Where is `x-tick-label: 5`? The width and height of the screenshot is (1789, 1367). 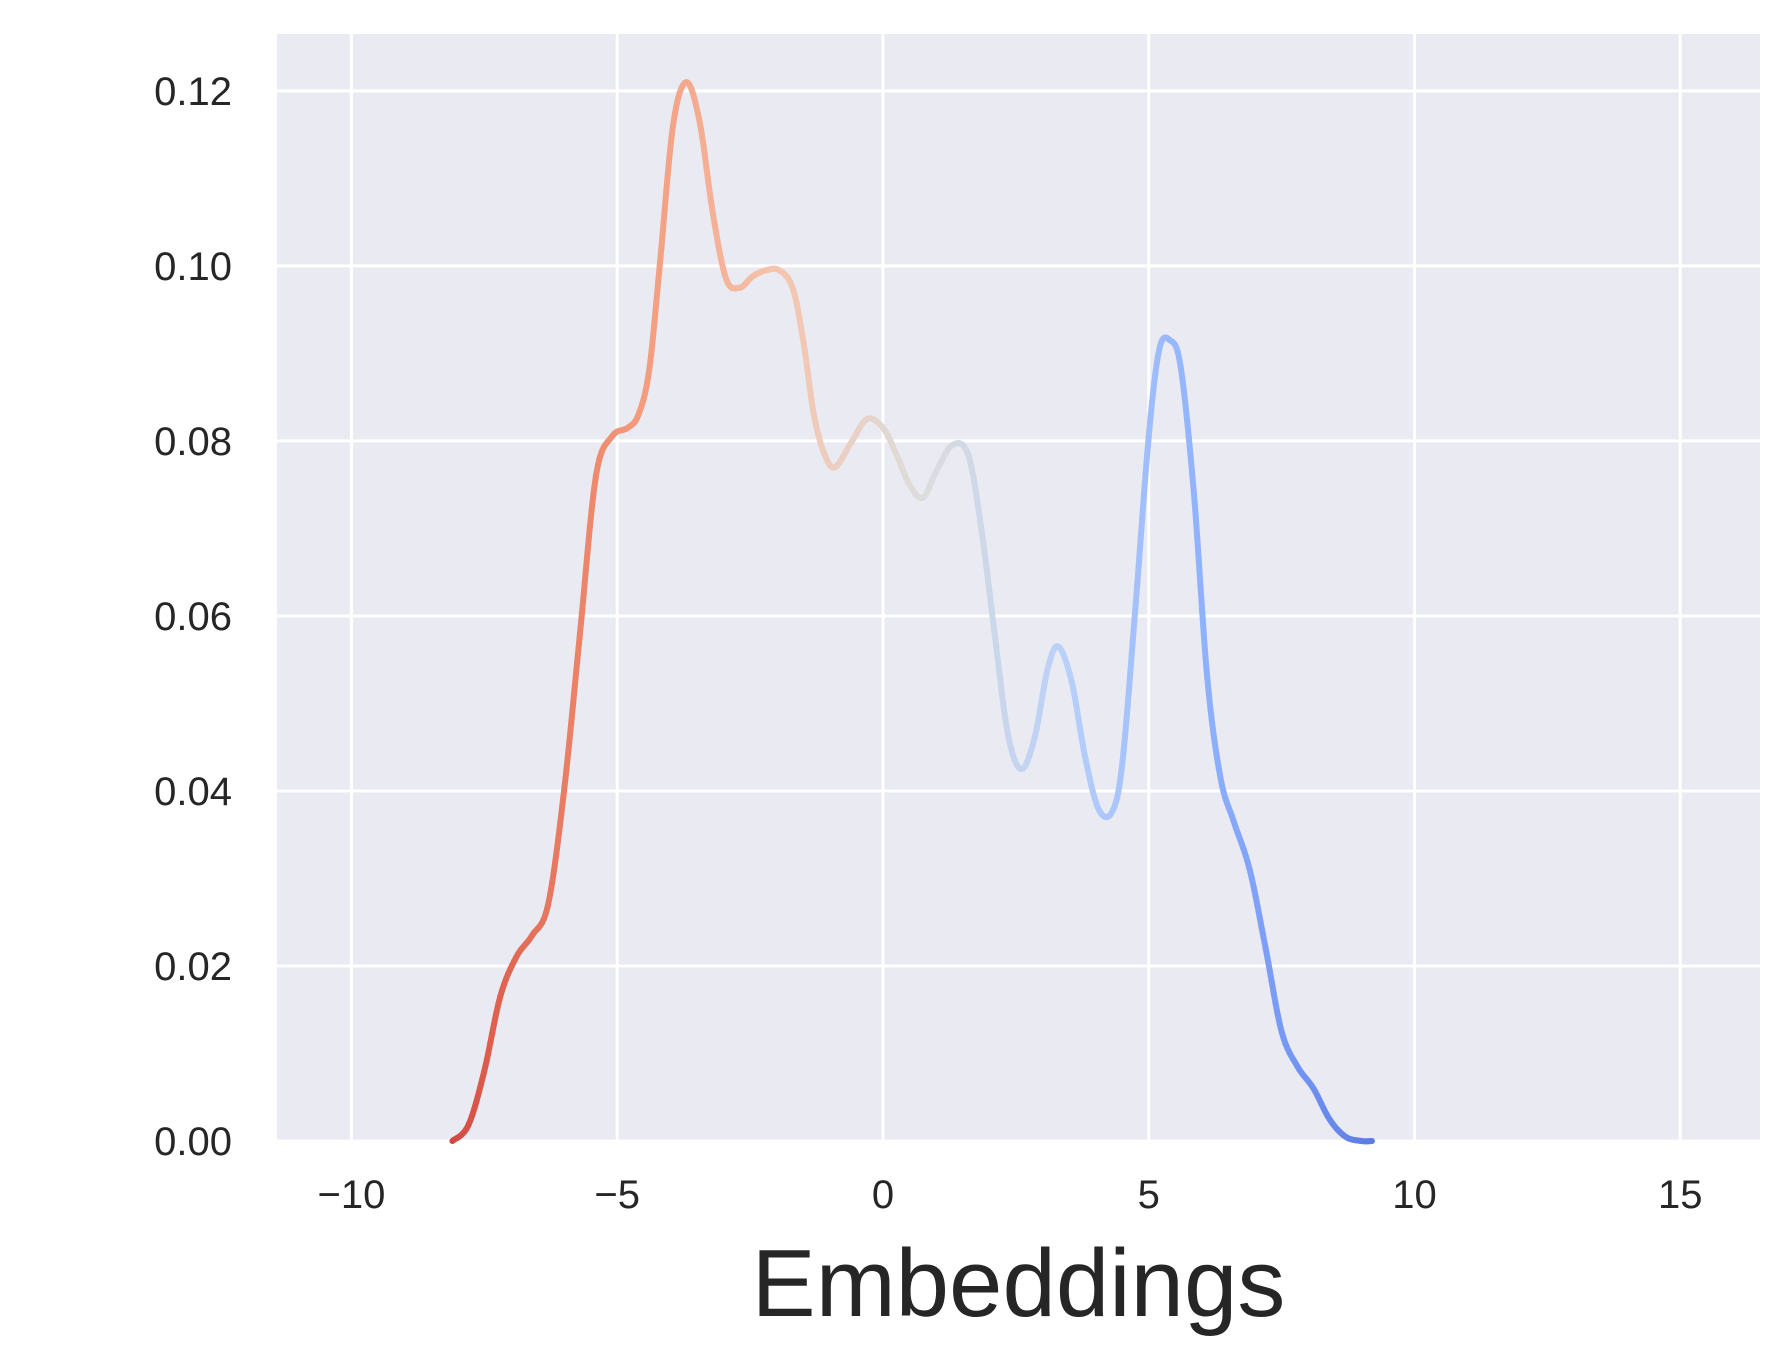
x-tick-label: 5 is located at coordinates (1149, 1195).